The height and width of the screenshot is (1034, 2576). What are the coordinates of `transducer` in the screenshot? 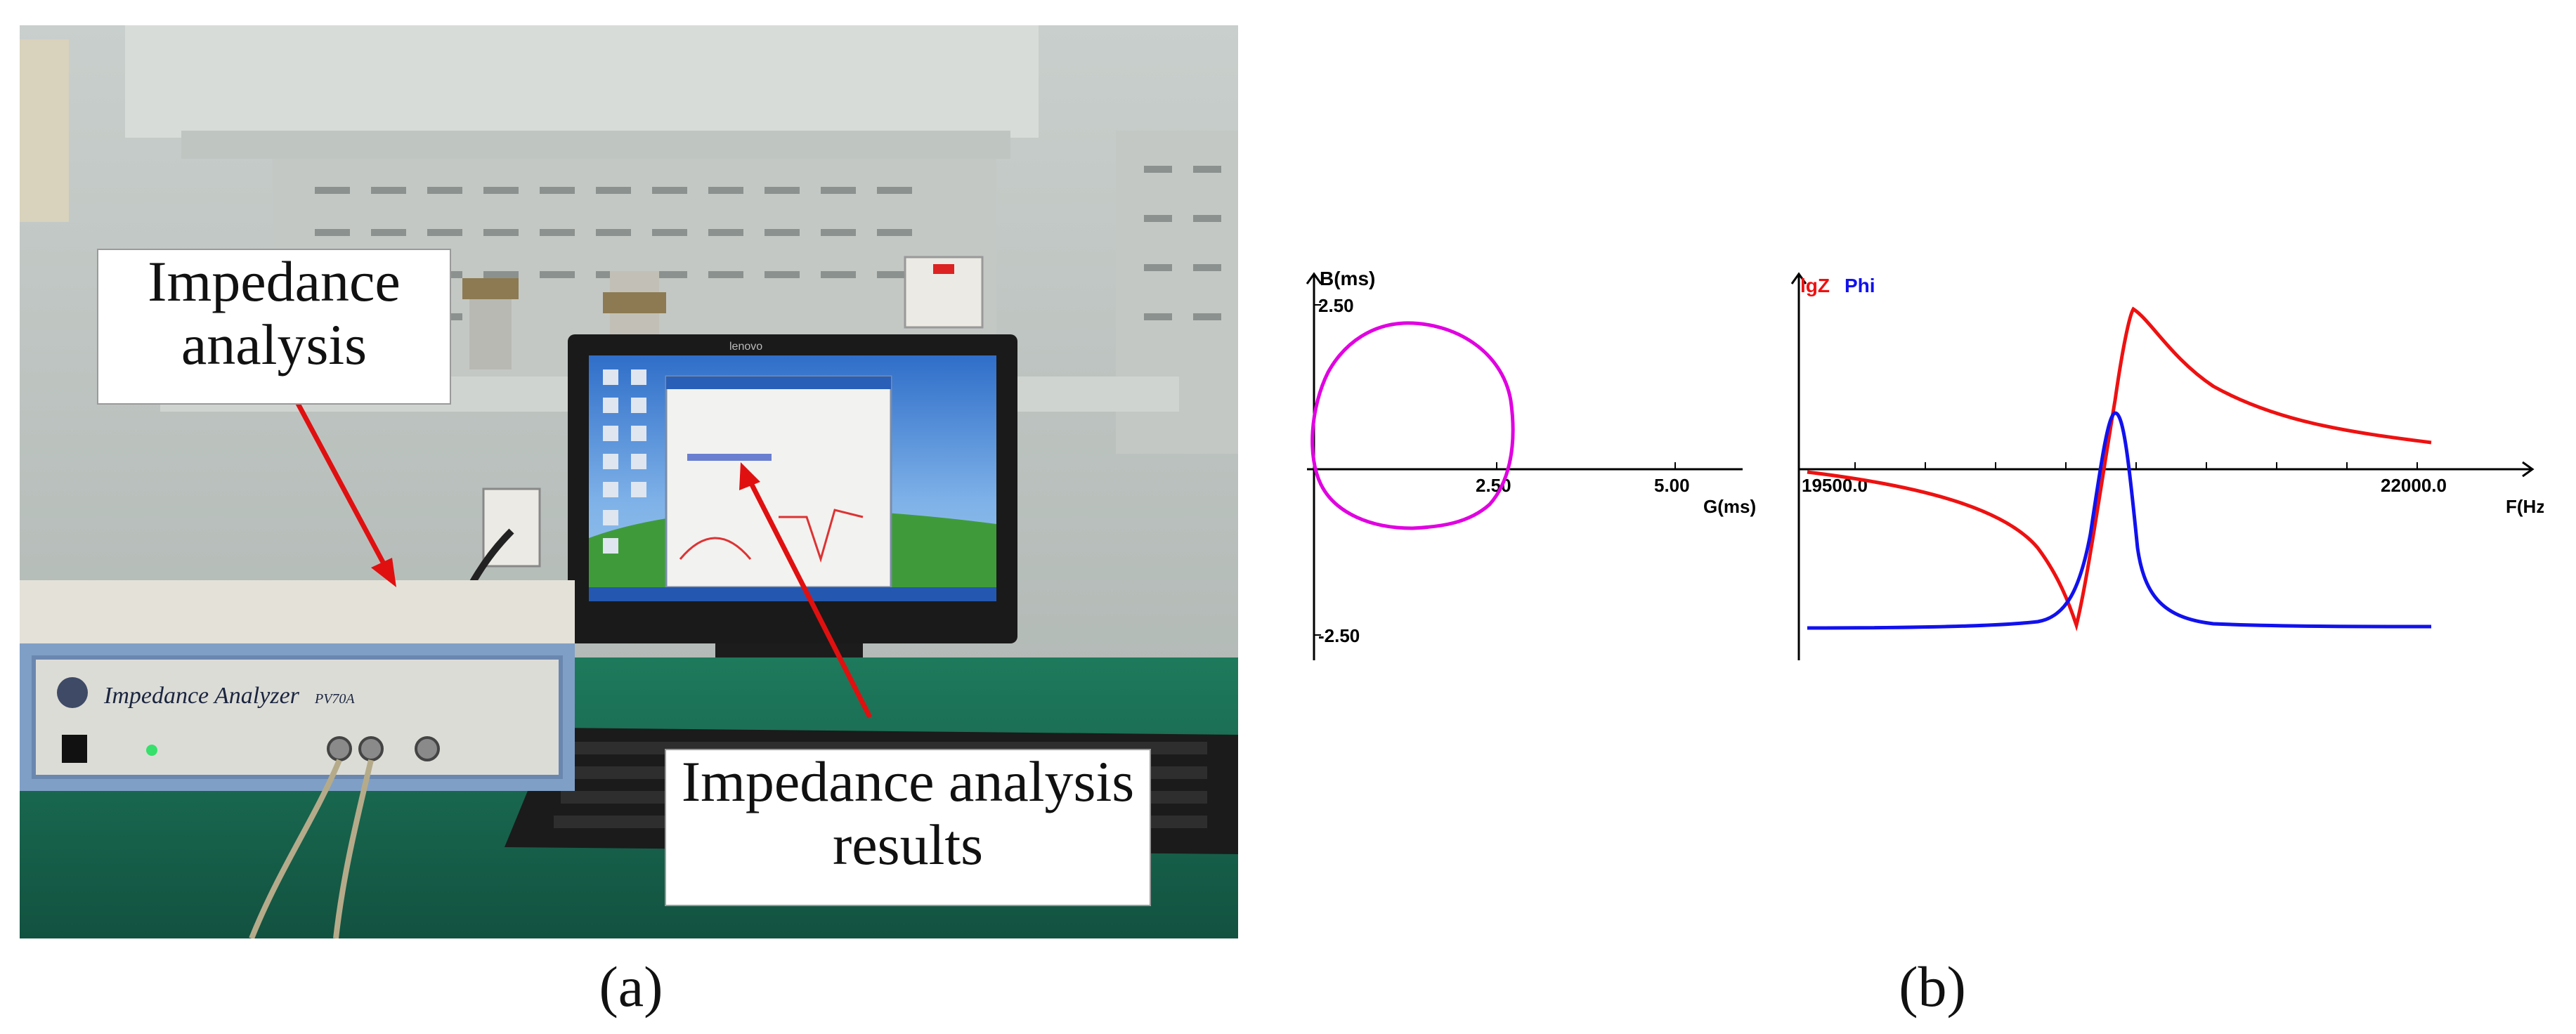 It's located at (490, 330).